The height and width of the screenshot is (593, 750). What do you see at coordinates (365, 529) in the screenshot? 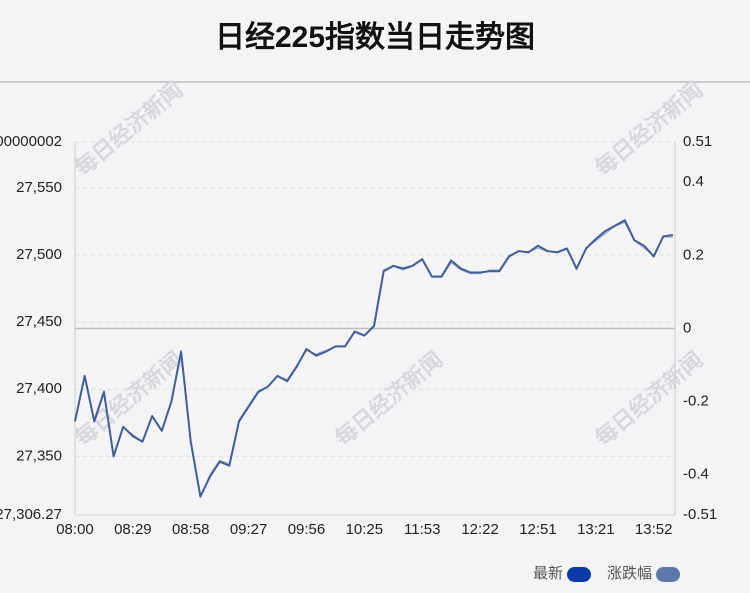
I see `x-tick-label: 10:25` at bounding box center [365, 529].